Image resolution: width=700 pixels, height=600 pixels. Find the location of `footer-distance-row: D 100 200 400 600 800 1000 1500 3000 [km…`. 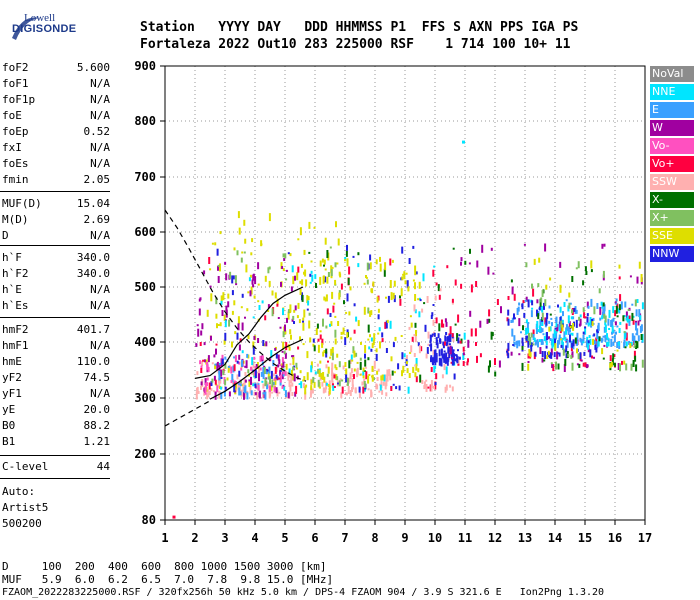

footer-distance-row: D 100 200 400 600 800 1000 1500 3000 [km… is located at coordinates (164, 566).